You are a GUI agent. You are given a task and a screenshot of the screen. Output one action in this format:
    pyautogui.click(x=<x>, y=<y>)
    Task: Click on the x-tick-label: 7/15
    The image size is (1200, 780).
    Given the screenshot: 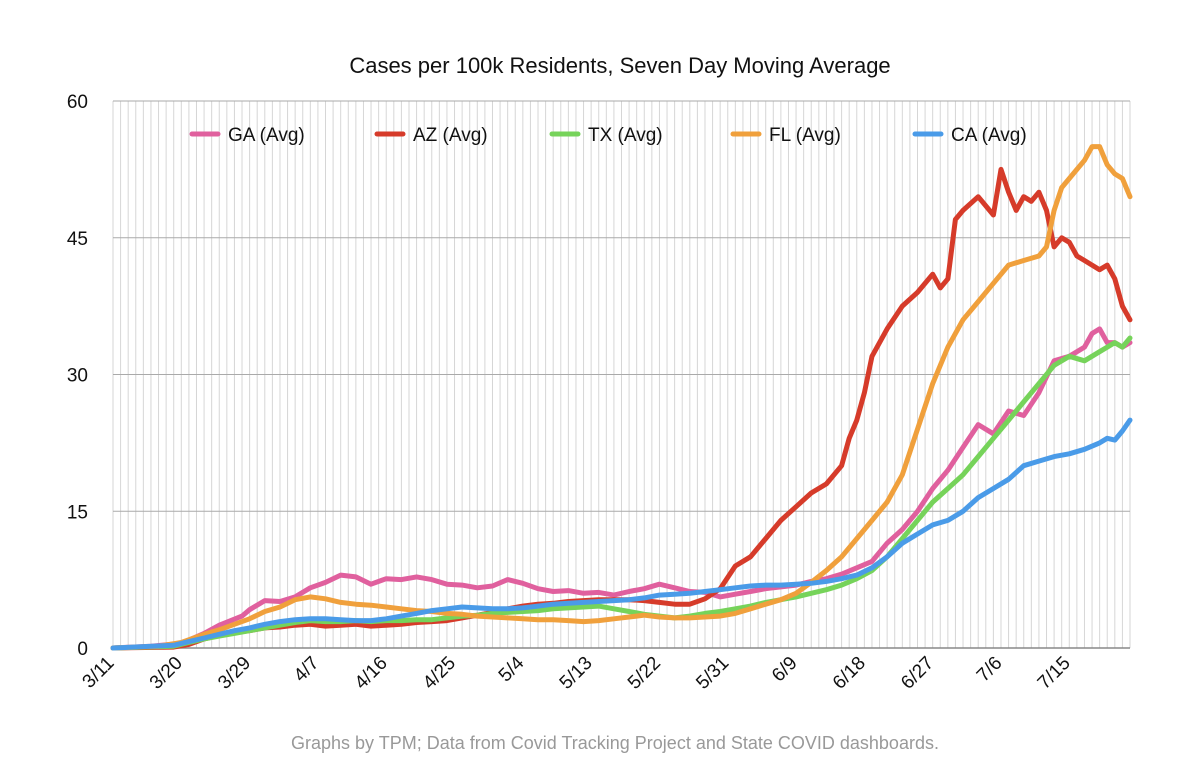 What is the action you would take?
    pyautogui.click(x=1054, y=673)
    